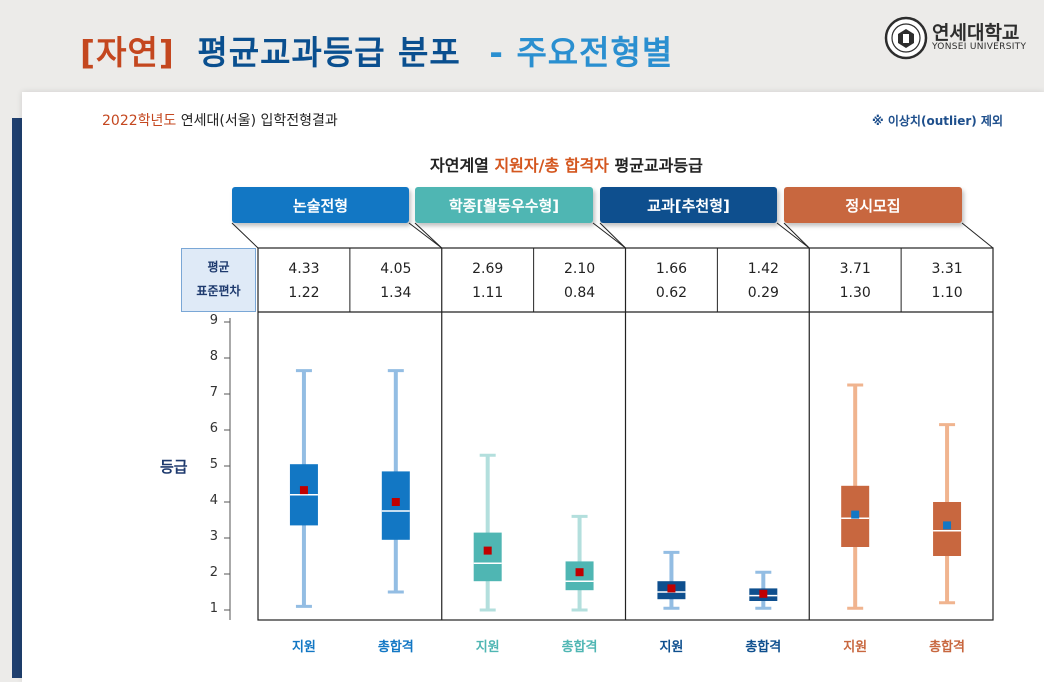 This screenshot has height=682, width=1044. I want to click on subtitle-text: 연세대(서울) 입학전형결과, so click(257, 121).